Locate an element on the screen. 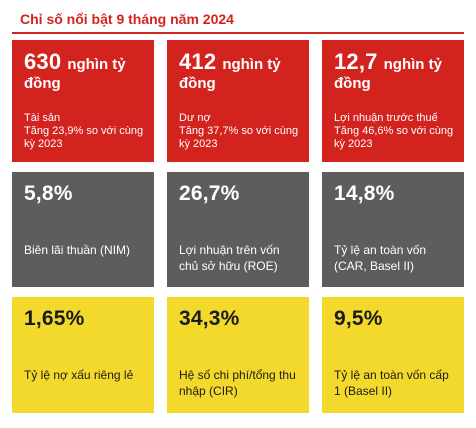 The image size is (476, 428). metric-value: 1,65% is located at coordinates (54, 318).